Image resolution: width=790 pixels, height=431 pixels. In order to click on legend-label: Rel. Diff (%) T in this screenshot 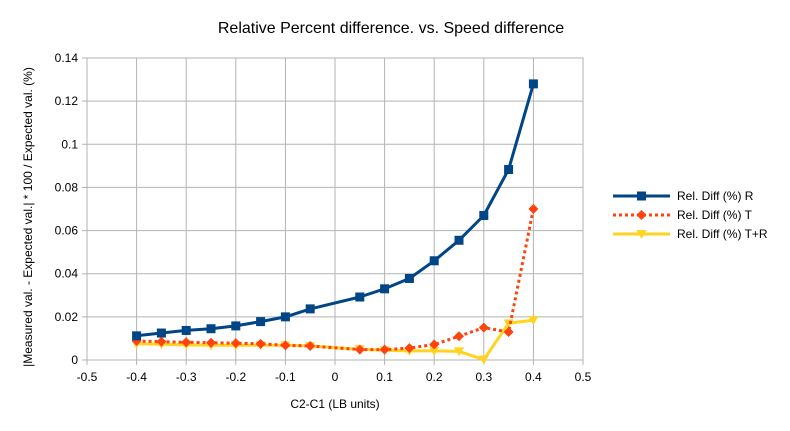, I will do `click(715, 215)`.